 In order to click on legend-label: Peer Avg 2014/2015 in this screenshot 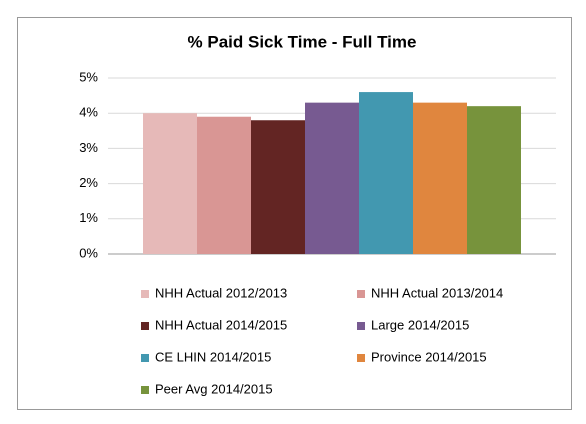, I will do `click(214, 388)`.